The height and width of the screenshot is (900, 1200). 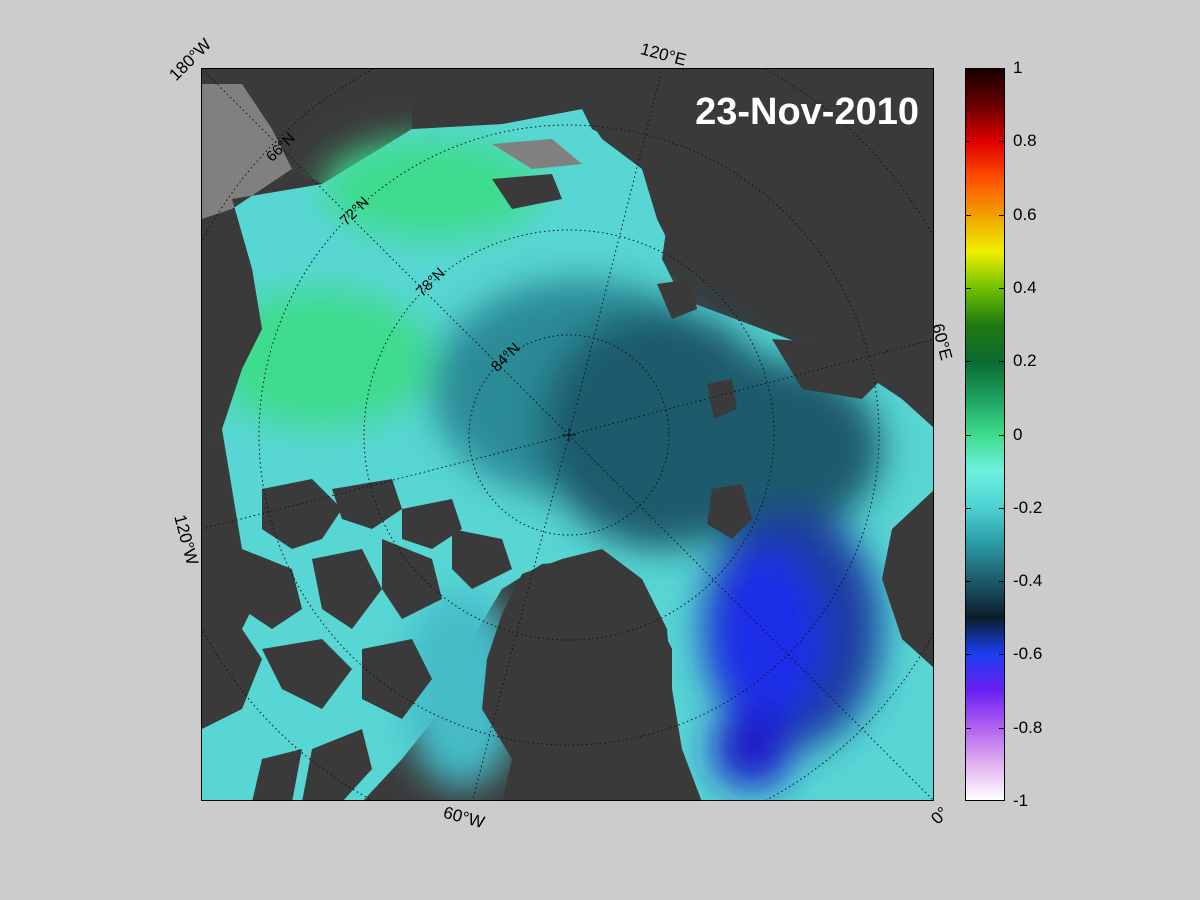 I want to click on colorbar-tick-label: -0.4, so click(x=1028, y=581).